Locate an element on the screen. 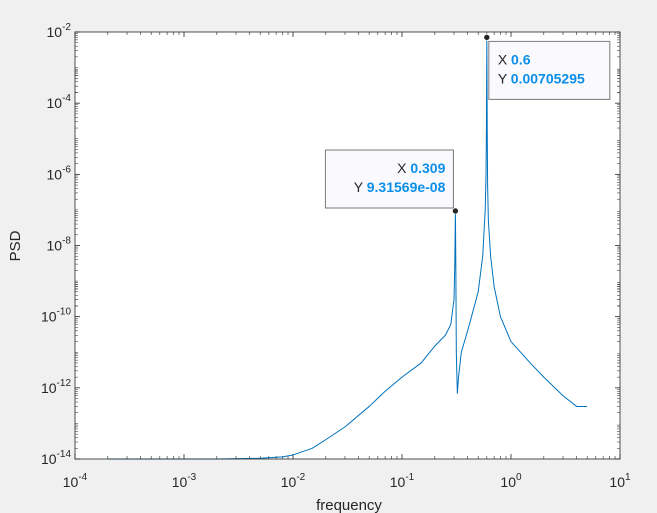 This screenshot has height=513, width=657. y-tick-label: 10⁻⁴ is located at coordinates (59, 102).